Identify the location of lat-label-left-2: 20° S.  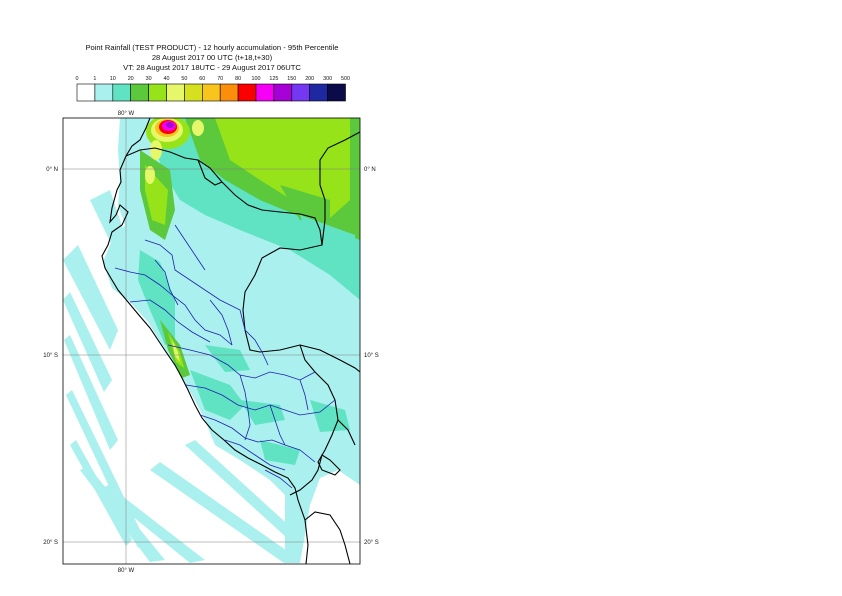
(50, 543).